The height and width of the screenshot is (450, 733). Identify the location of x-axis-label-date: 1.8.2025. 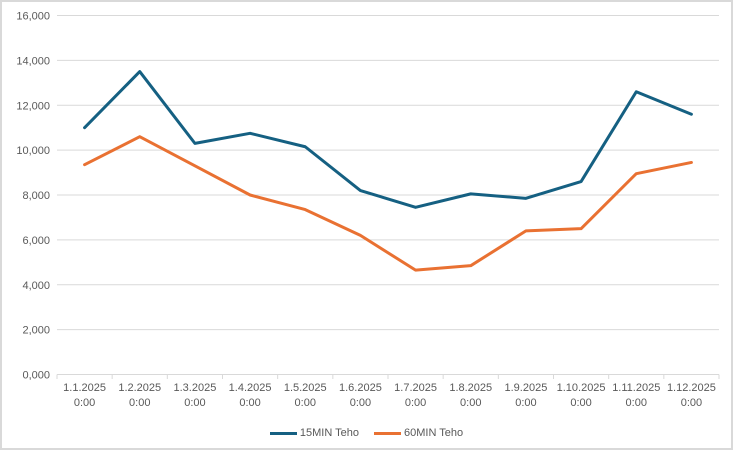
(470, 388).